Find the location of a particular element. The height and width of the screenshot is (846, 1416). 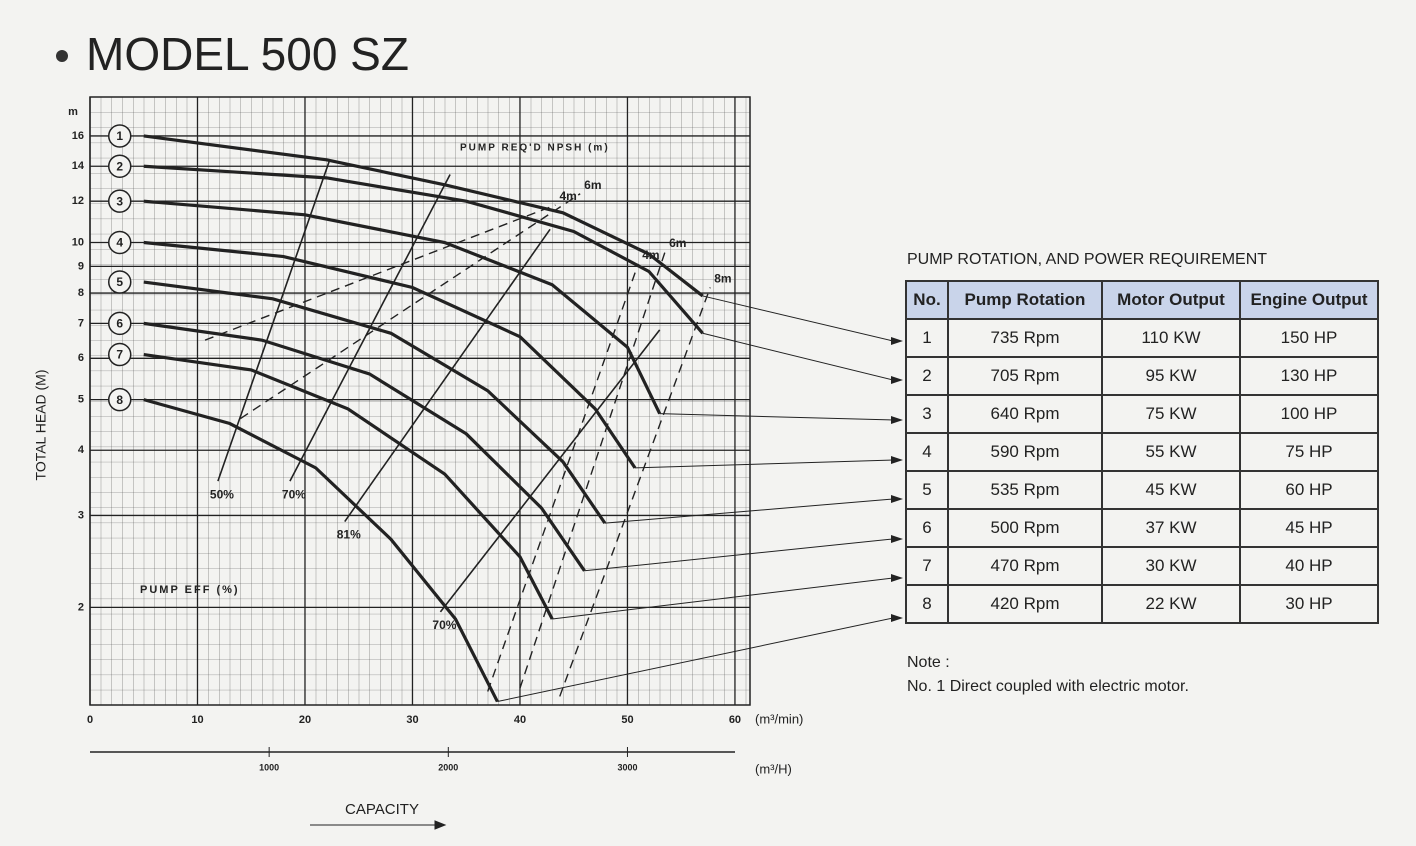

table-cell: 4 is located at coordinates (927, 452).